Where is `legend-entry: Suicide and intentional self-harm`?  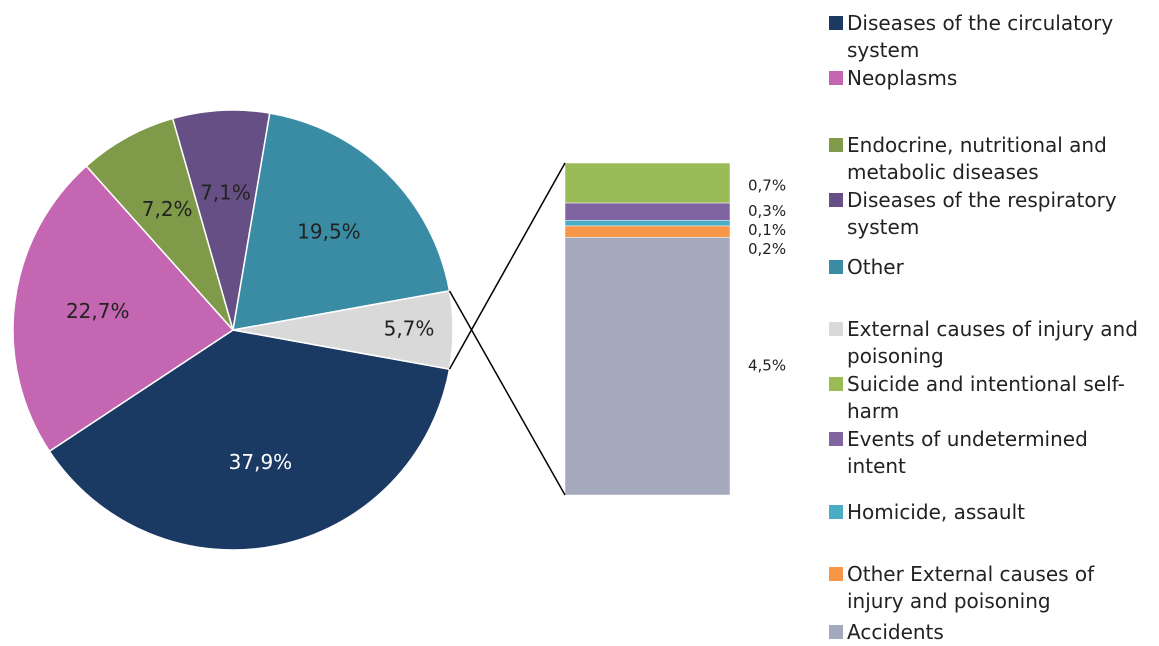
legend-entry: Suicide and intentional self-harm is located at coordinates (989, 398).